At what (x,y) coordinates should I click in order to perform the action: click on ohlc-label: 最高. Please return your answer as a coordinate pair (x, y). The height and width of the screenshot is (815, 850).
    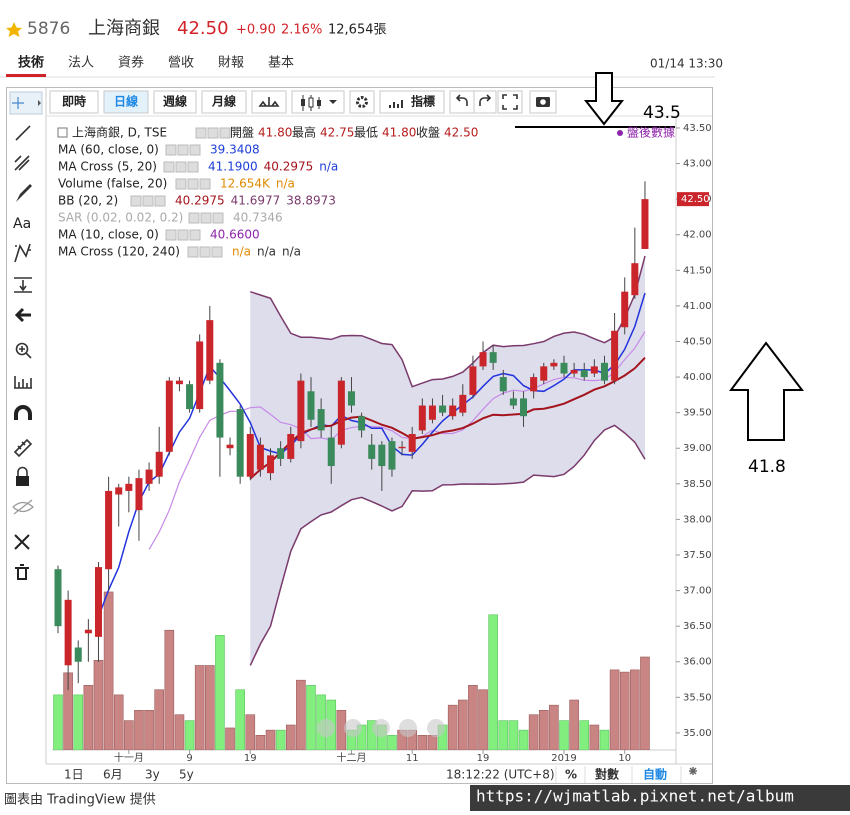
    Looking at the image, I should click on (304, 132).